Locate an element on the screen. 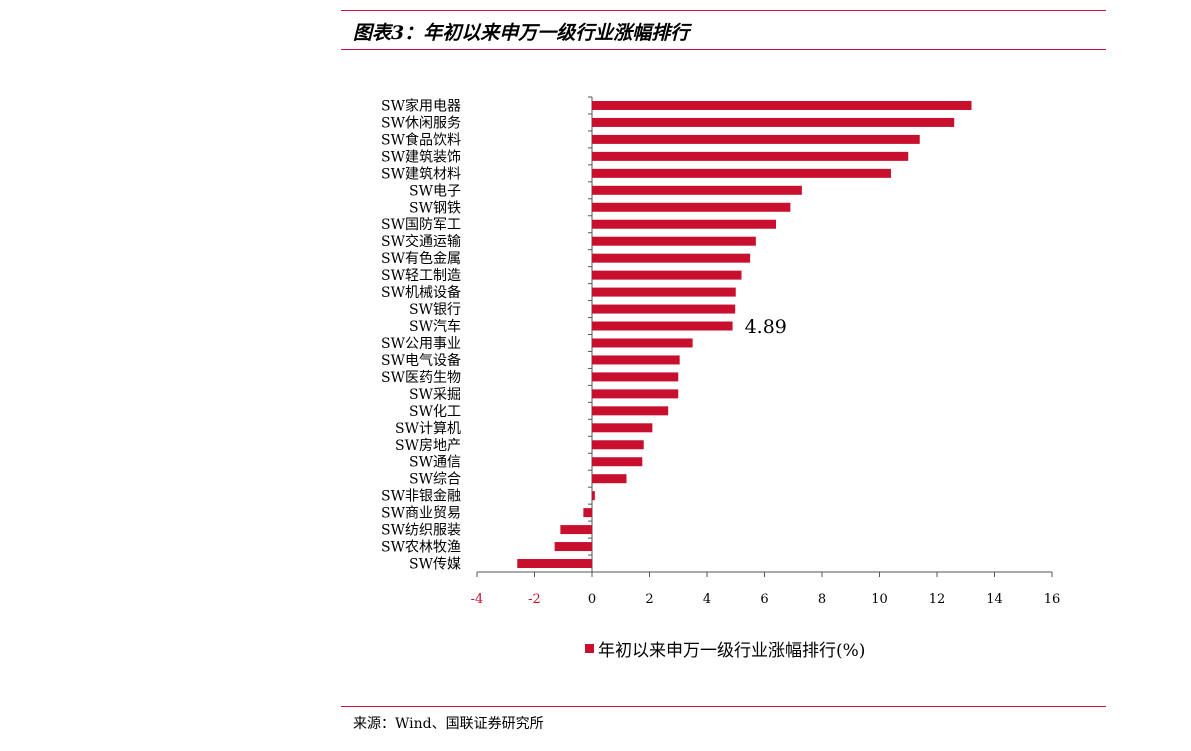 The width and height of the screenshot is (1191, 751). x-tick-label: 2 is located at coordinates (649, 599).